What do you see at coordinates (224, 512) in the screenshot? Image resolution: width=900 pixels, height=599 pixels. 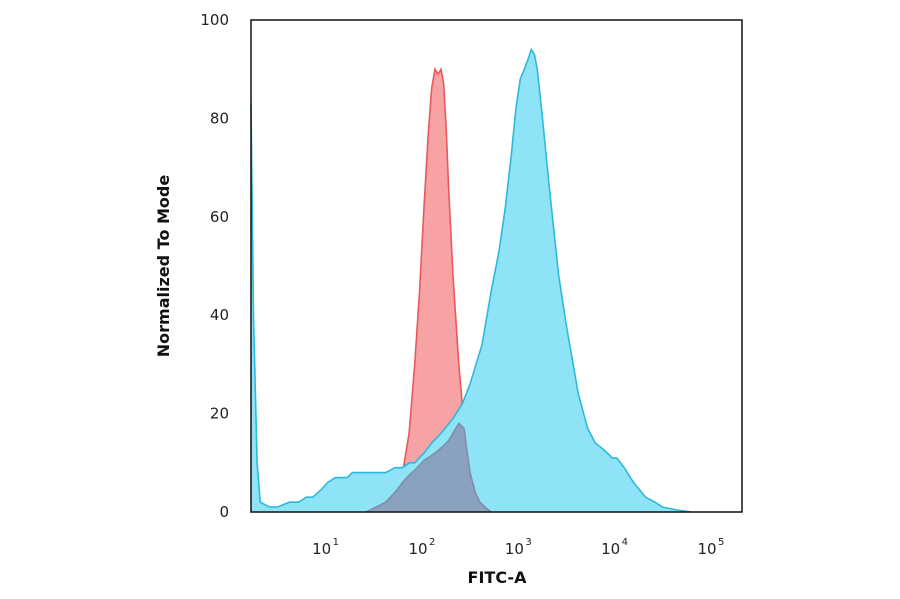 I see `y-tick-label: 0` at bounding box center [224, 512].